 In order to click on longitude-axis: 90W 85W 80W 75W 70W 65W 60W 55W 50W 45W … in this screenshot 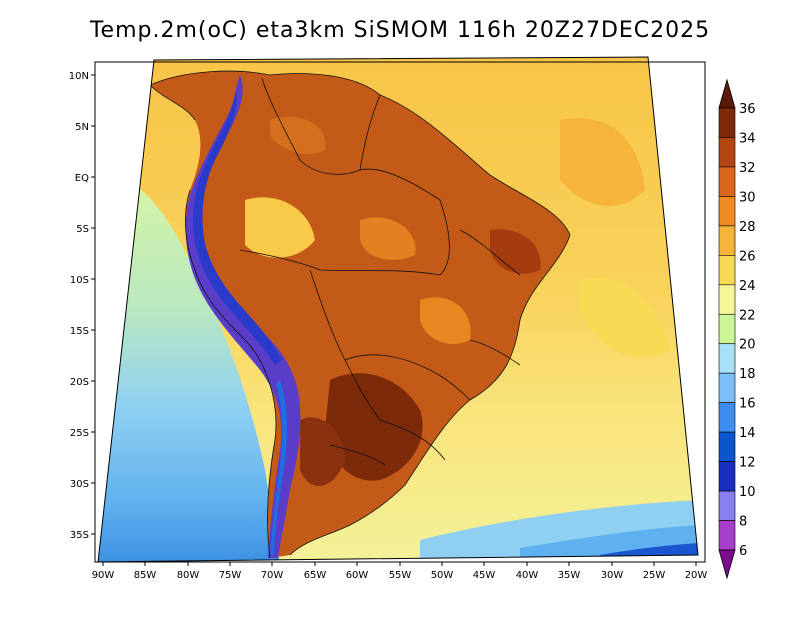, I will do `click(400, 571)`.